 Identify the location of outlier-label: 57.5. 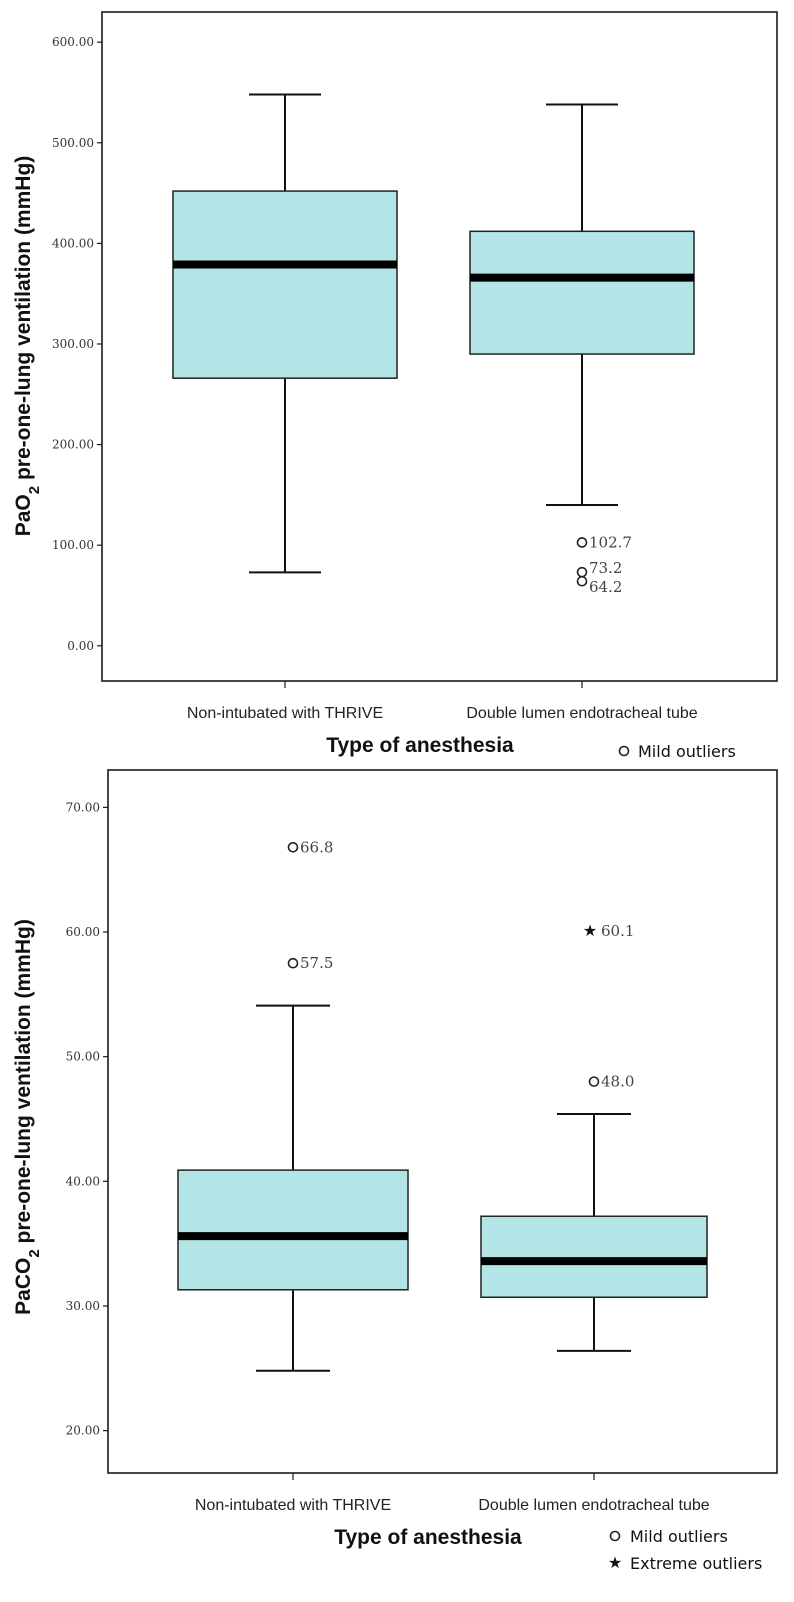
(316, 963).